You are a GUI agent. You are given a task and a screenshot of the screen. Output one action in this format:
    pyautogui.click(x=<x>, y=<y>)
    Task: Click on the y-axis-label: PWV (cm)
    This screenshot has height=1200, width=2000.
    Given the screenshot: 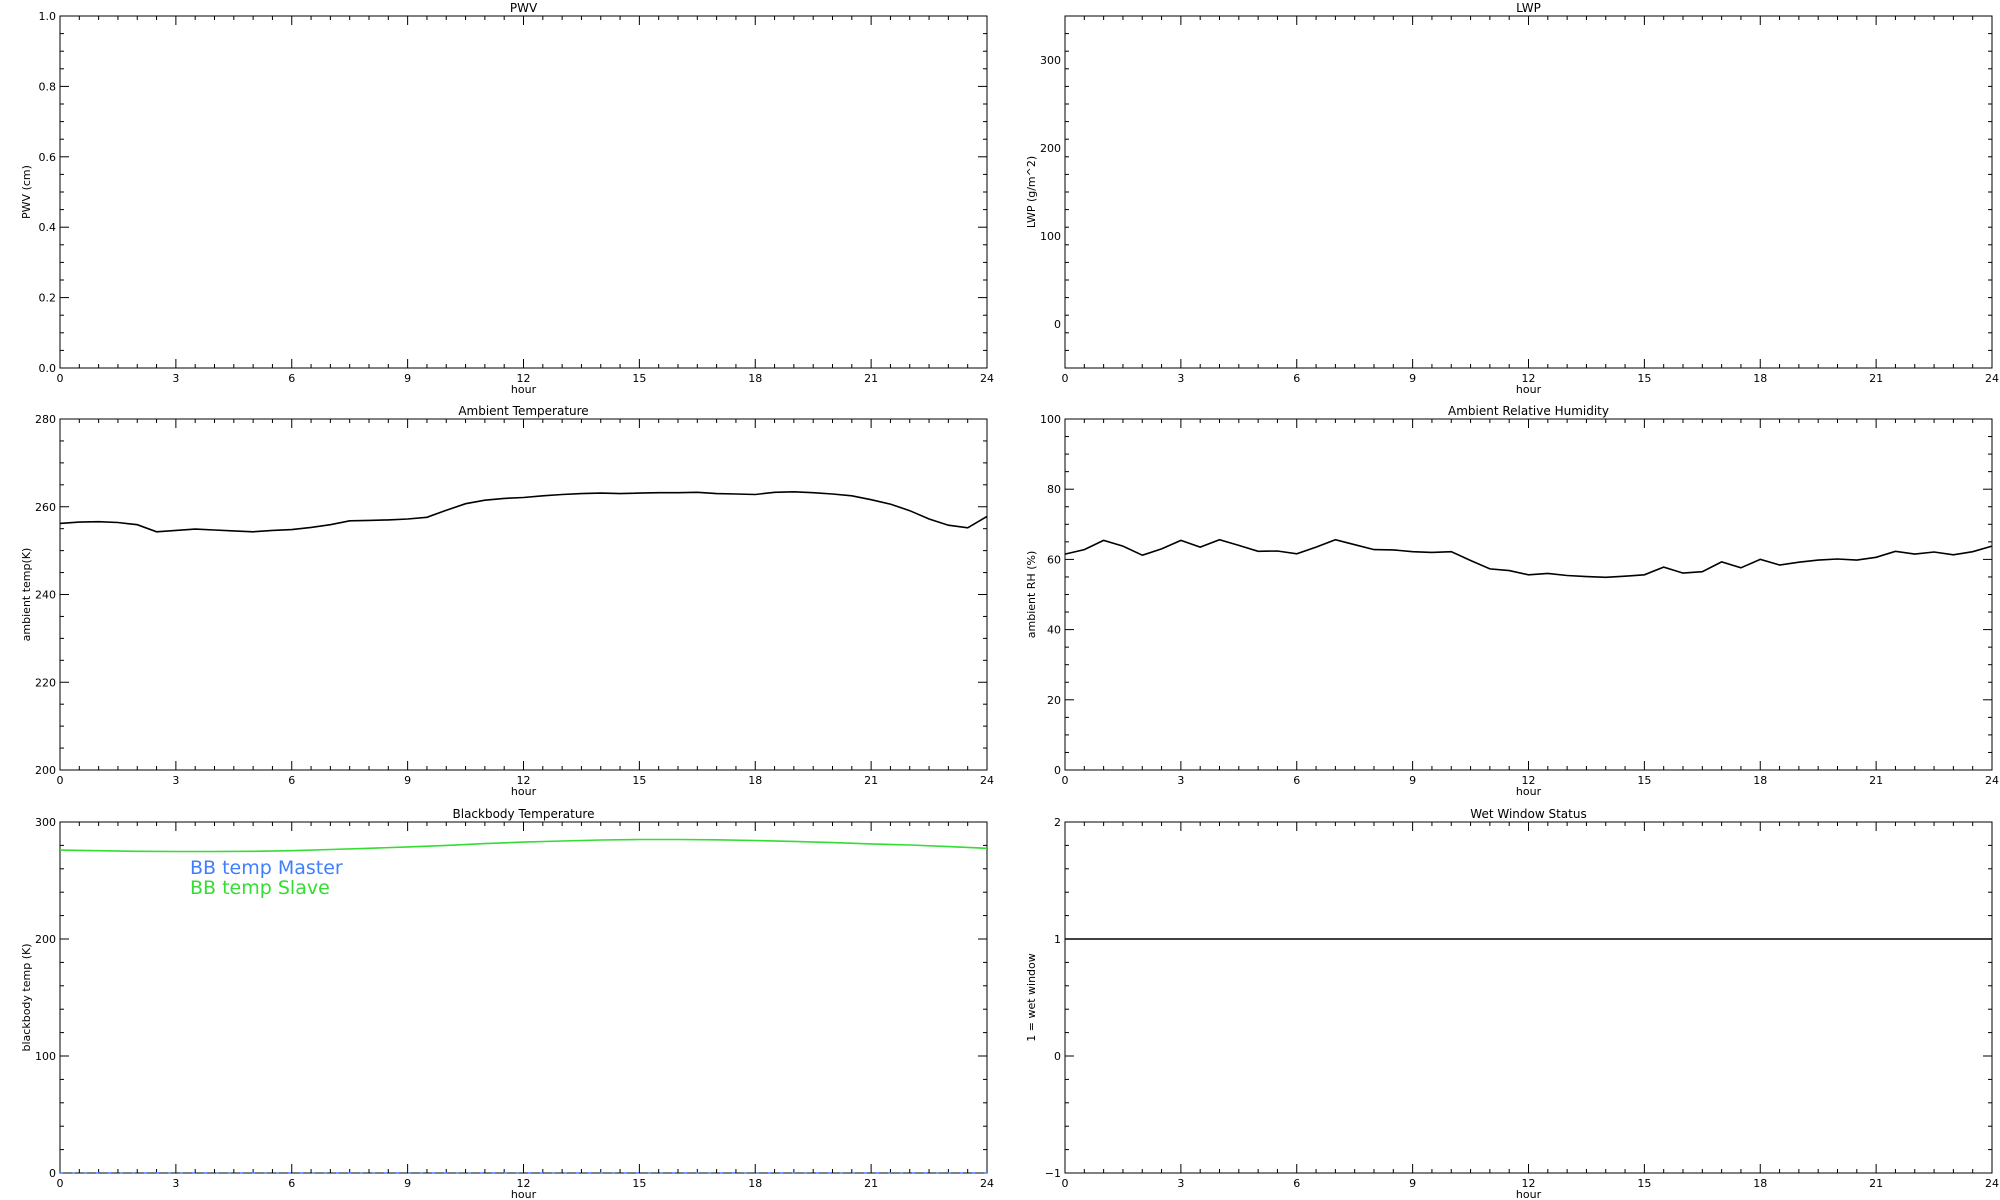 What is the action you would take?
    pyautogui.click(x=26, y=192)
    